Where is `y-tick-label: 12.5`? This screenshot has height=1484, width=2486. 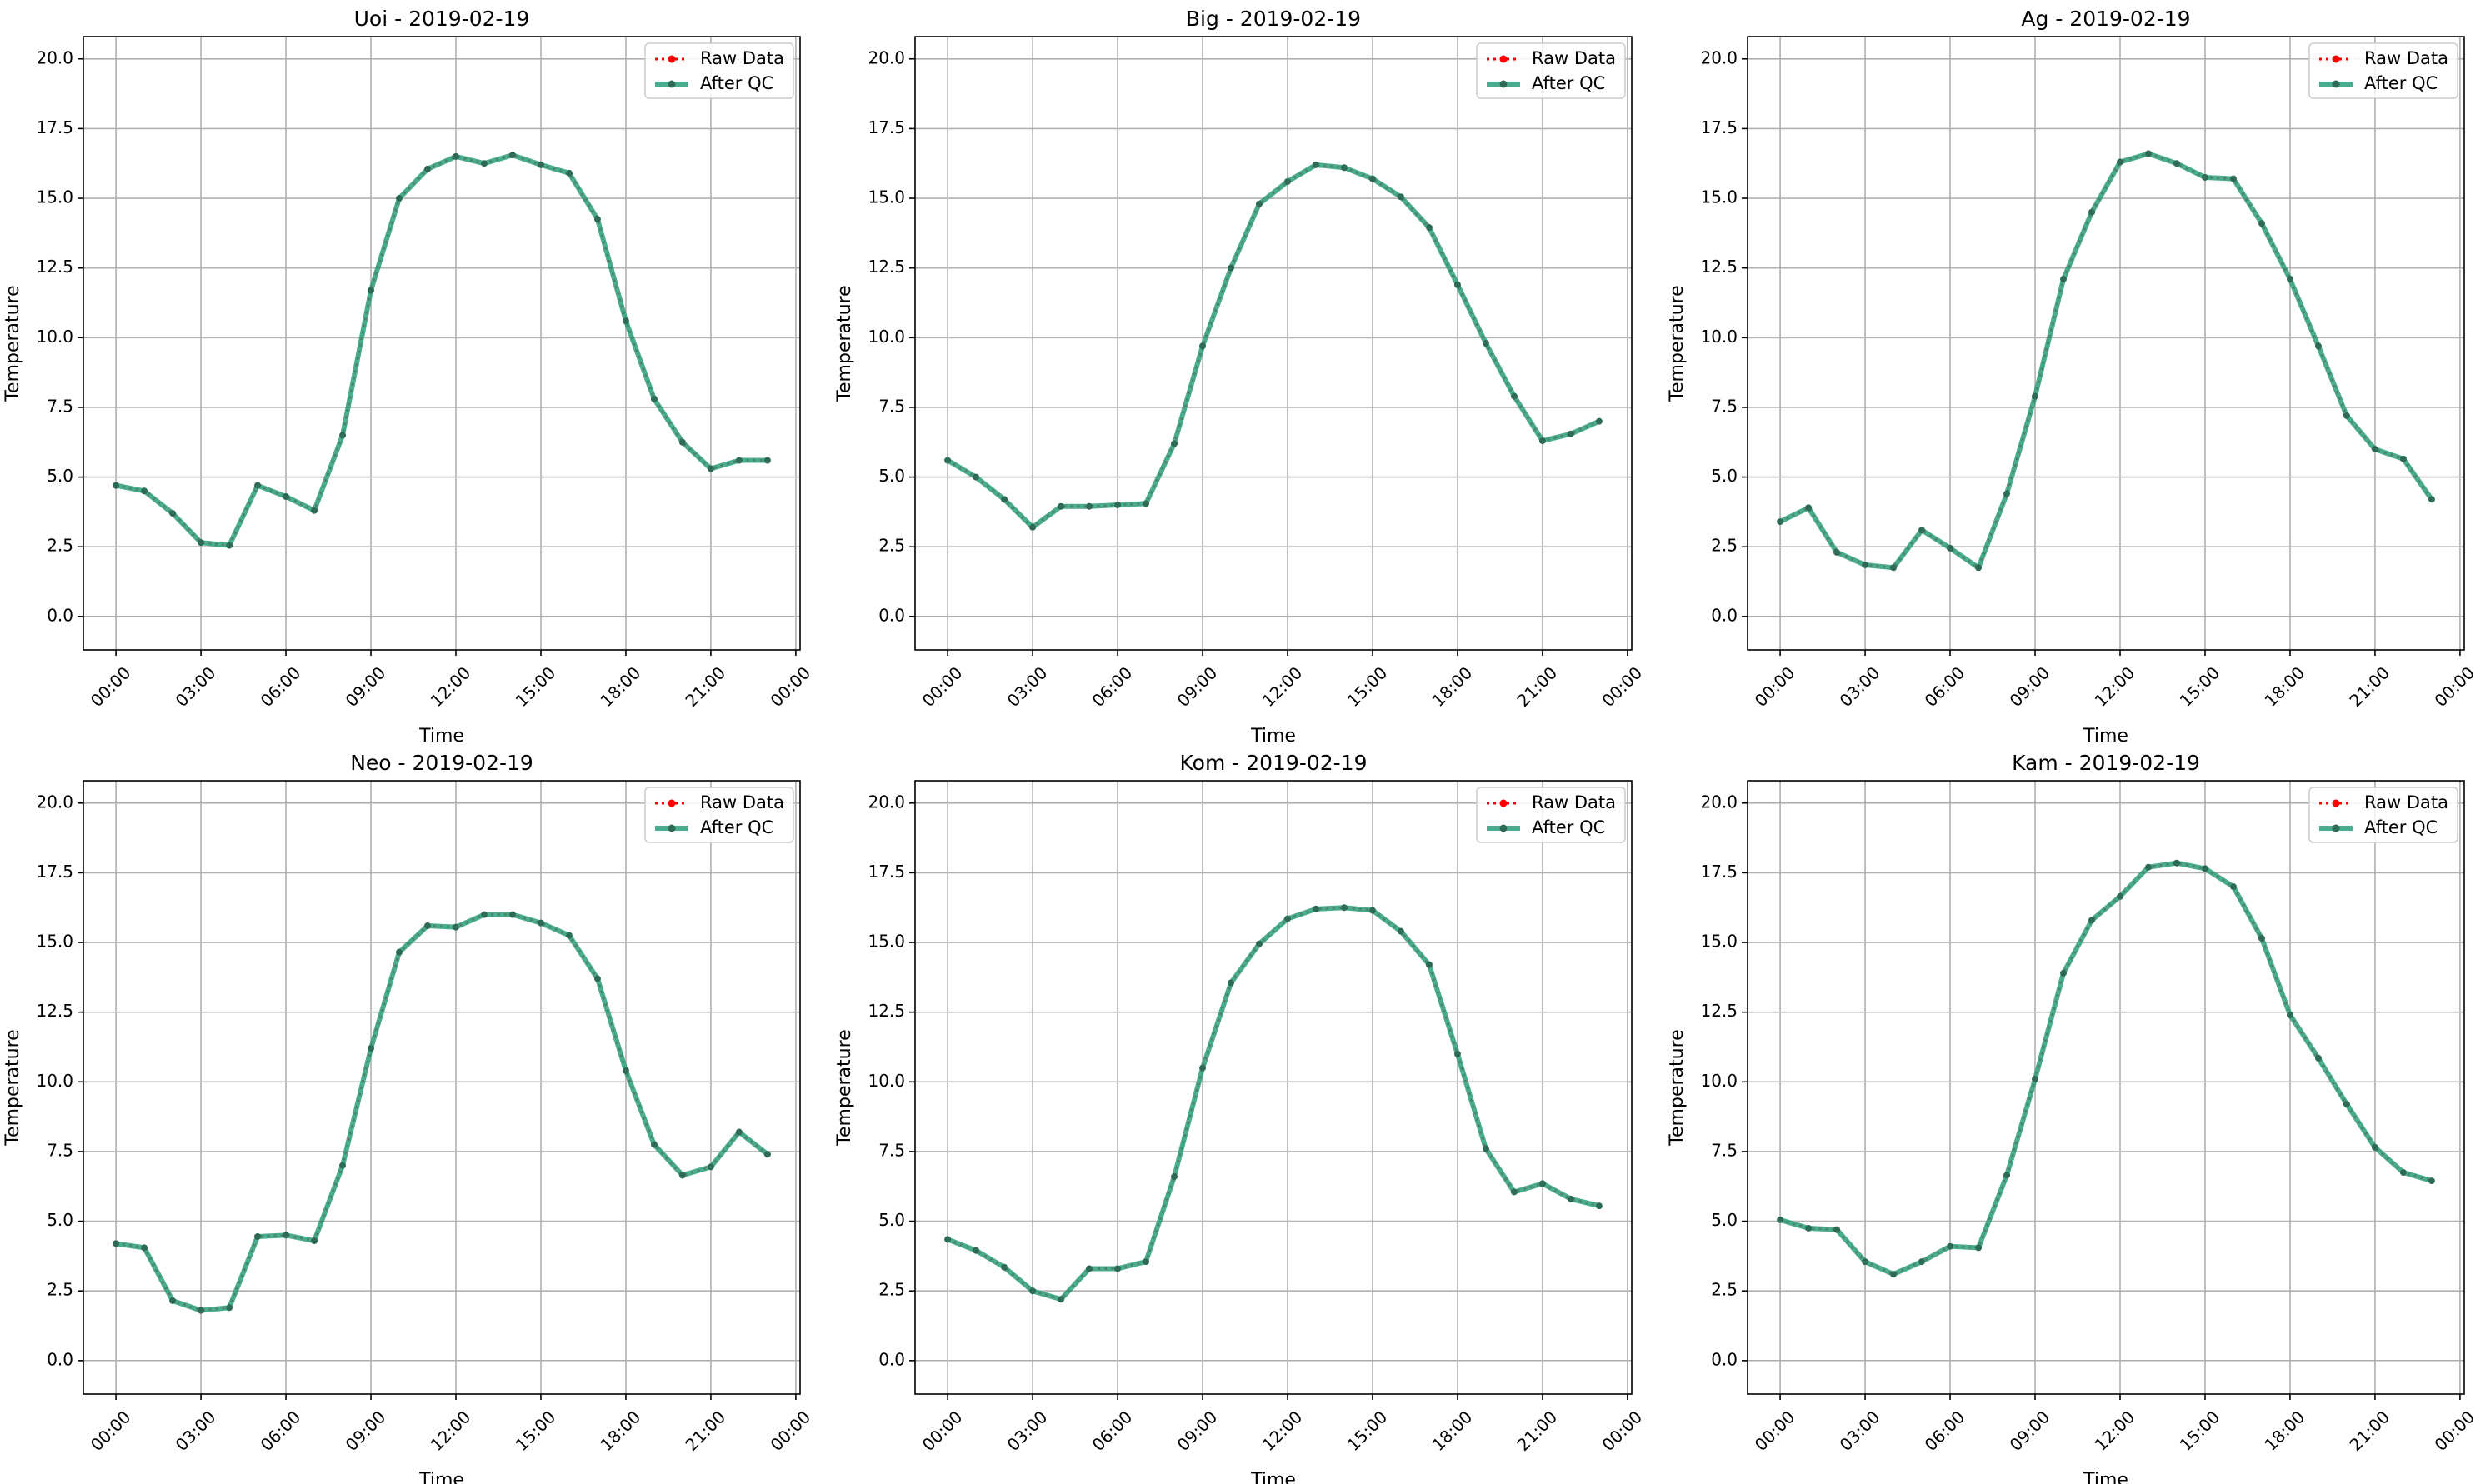
y-tick-label: 12.5 is located at coordinates (1719, 1011).